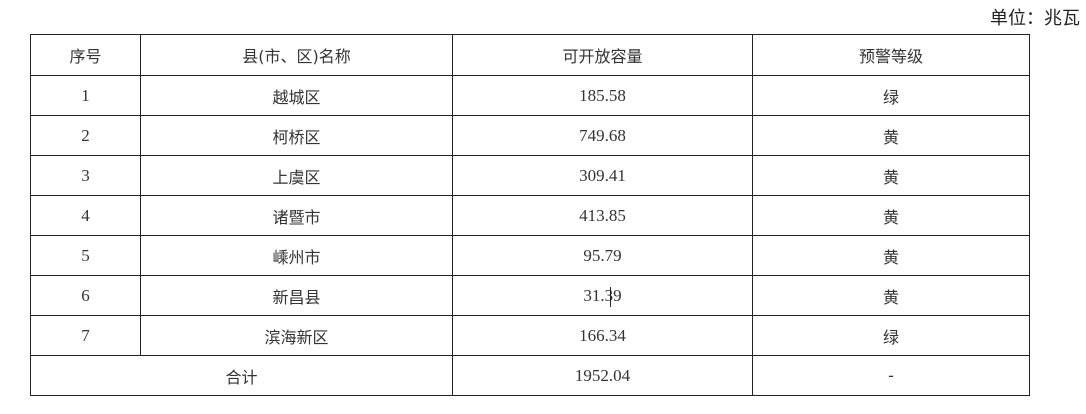  I want to click on cell-index: 4, so click(85, 215).